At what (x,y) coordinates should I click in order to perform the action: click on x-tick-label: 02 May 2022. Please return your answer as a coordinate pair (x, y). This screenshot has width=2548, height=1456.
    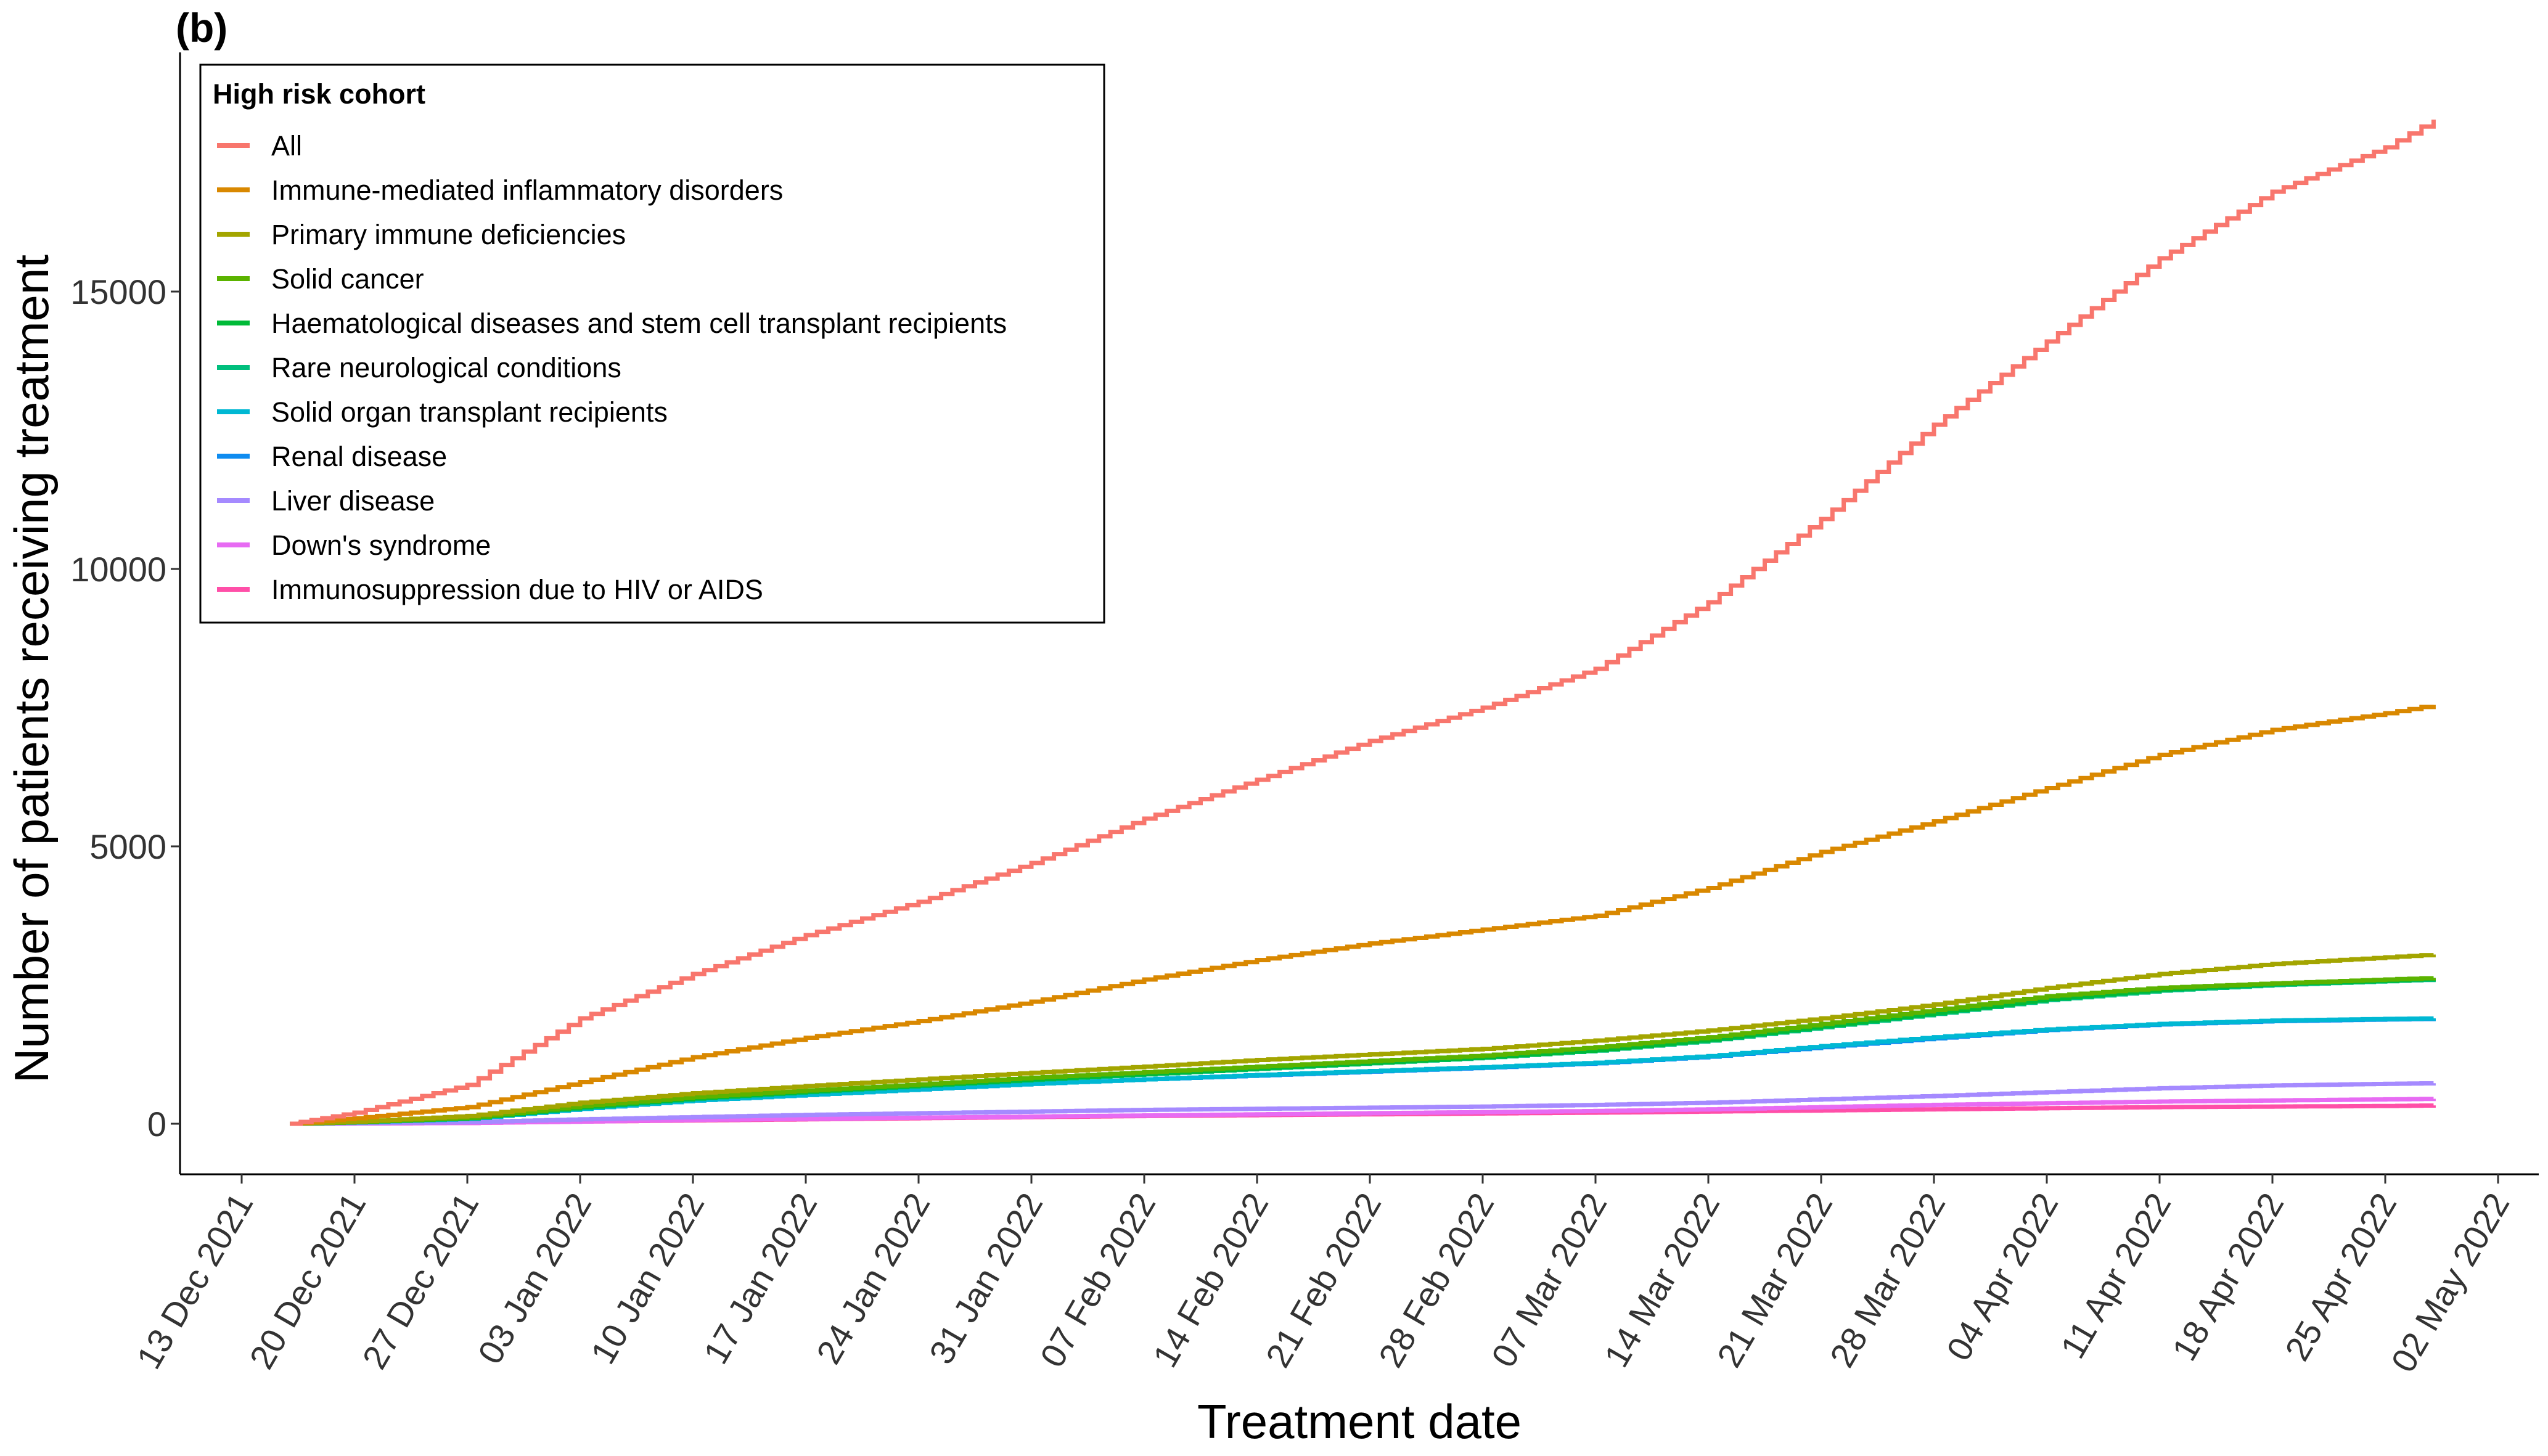
    Looking at the image, I should click on (2450, 1283).